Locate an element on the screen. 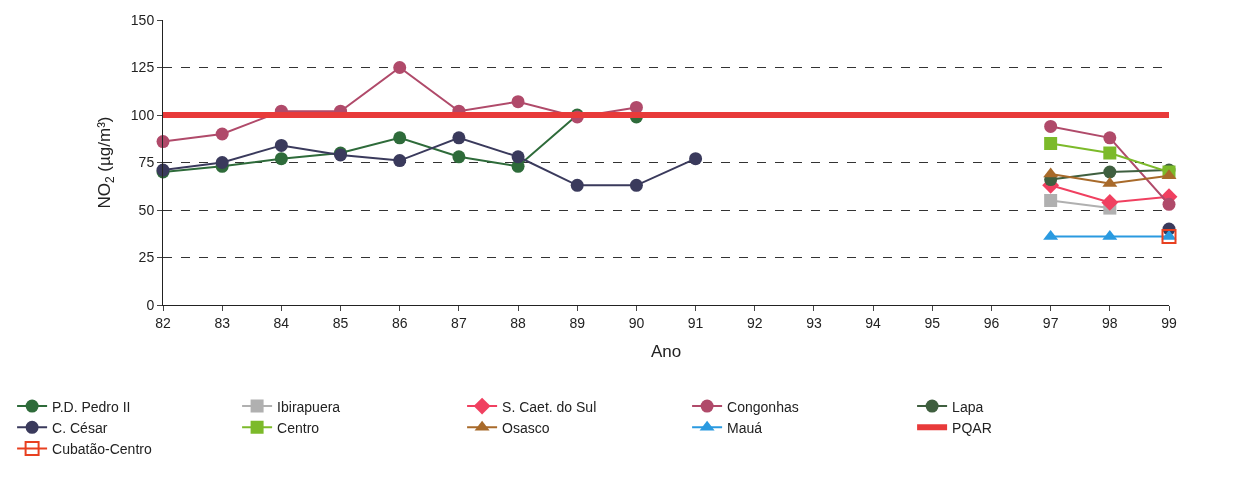 Image resolution: width=1239 pixels, height=477 pixels. y-tick-label: 50 is located at coordinates (146, 209).